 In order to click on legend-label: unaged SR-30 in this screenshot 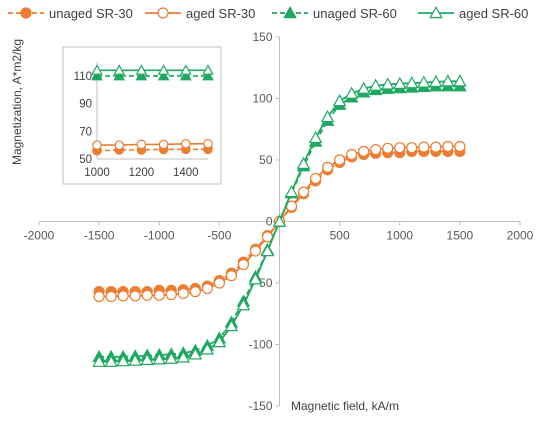, I will do `click(91, 13)`.